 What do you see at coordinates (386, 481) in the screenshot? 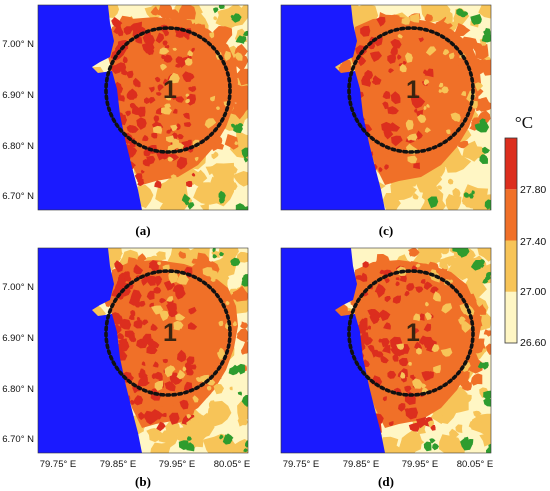
I see `panel-label: (d)` at bounding box center [386, 481].